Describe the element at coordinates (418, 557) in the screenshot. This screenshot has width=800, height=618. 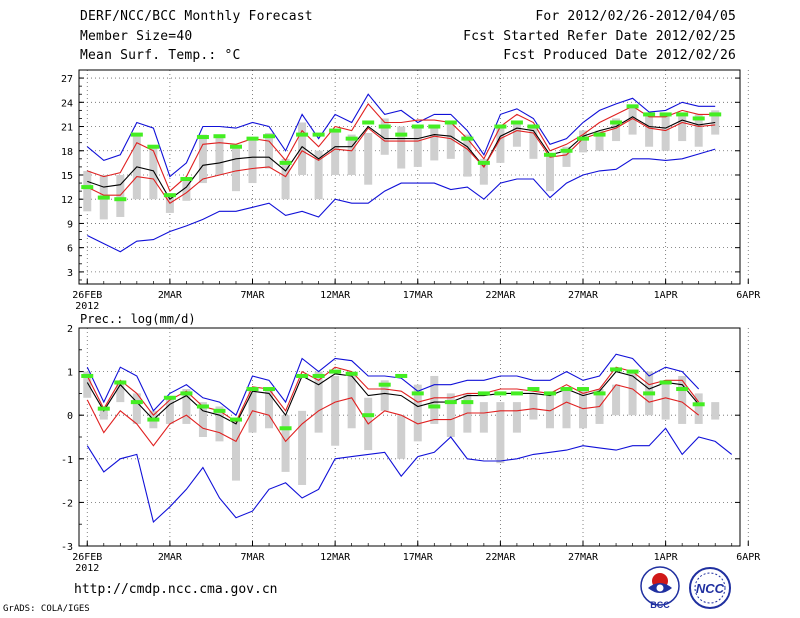
I see `x-tick-label: 17MAR` at that location.